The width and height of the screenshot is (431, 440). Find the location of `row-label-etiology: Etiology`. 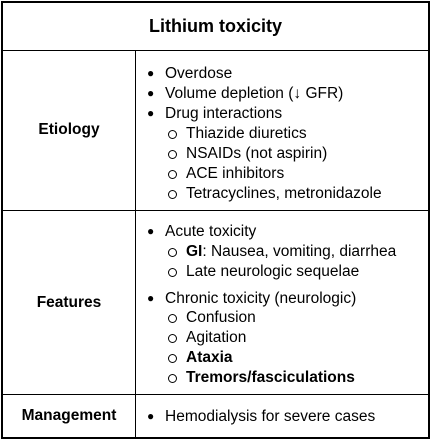

row-label-etiology: Etiology is located at coordinates (69, 130).